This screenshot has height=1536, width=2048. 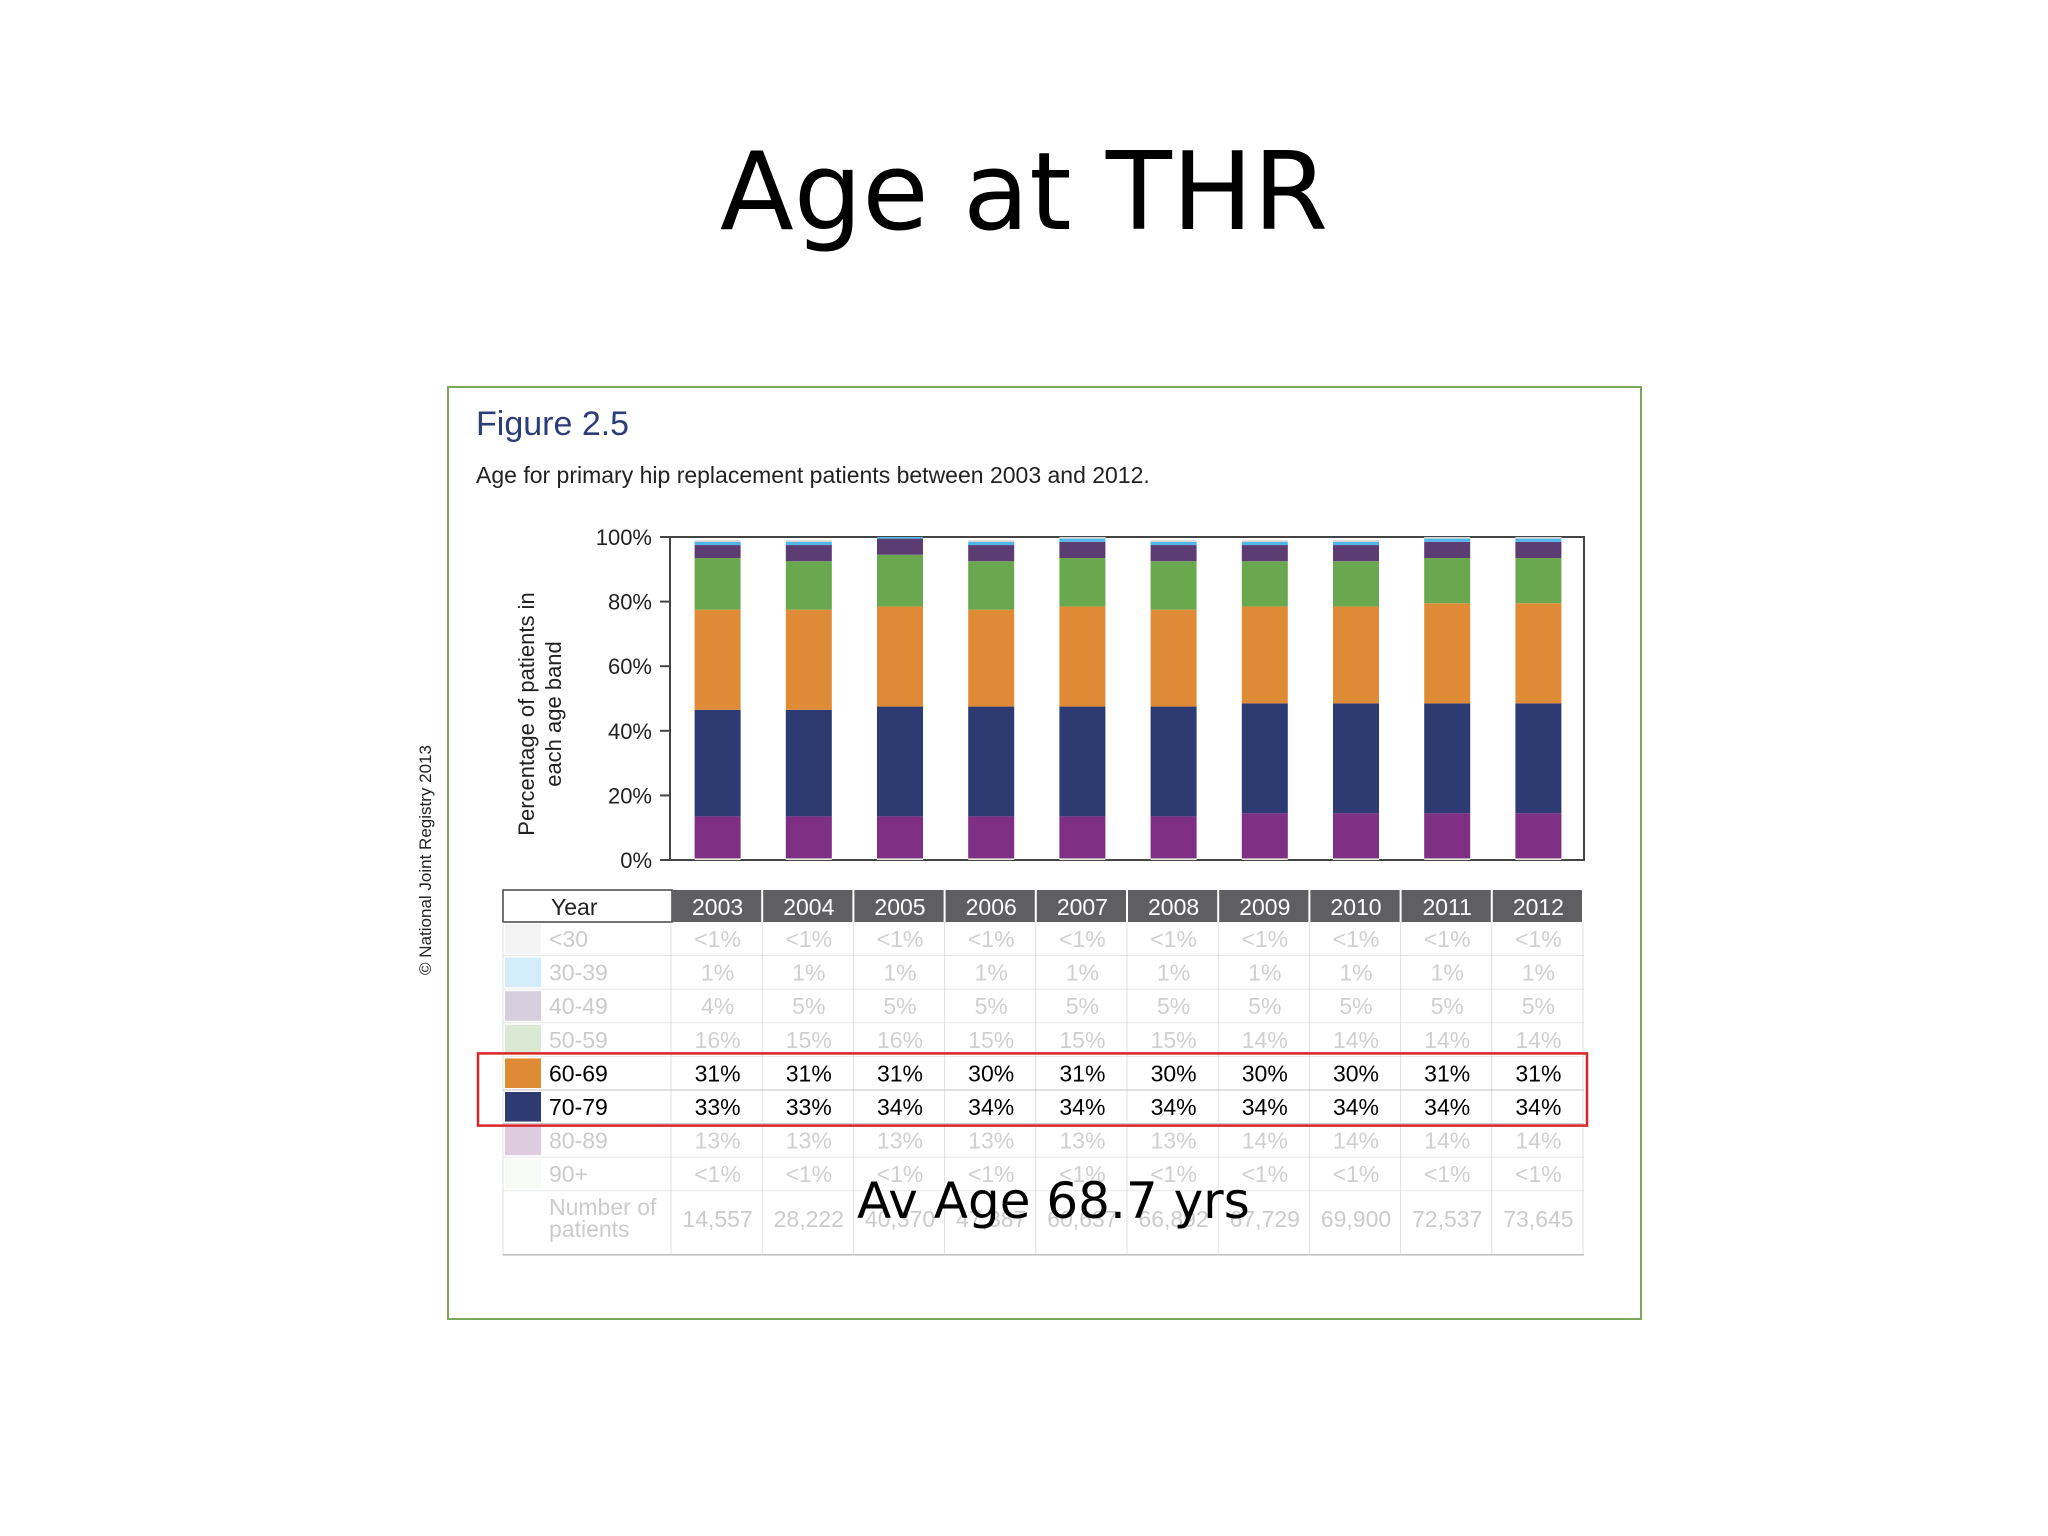 What do you see at coordinates (808, 859) in the screenshot?
I see `bar-2004-90-plus` at bounding box center [808, 859].